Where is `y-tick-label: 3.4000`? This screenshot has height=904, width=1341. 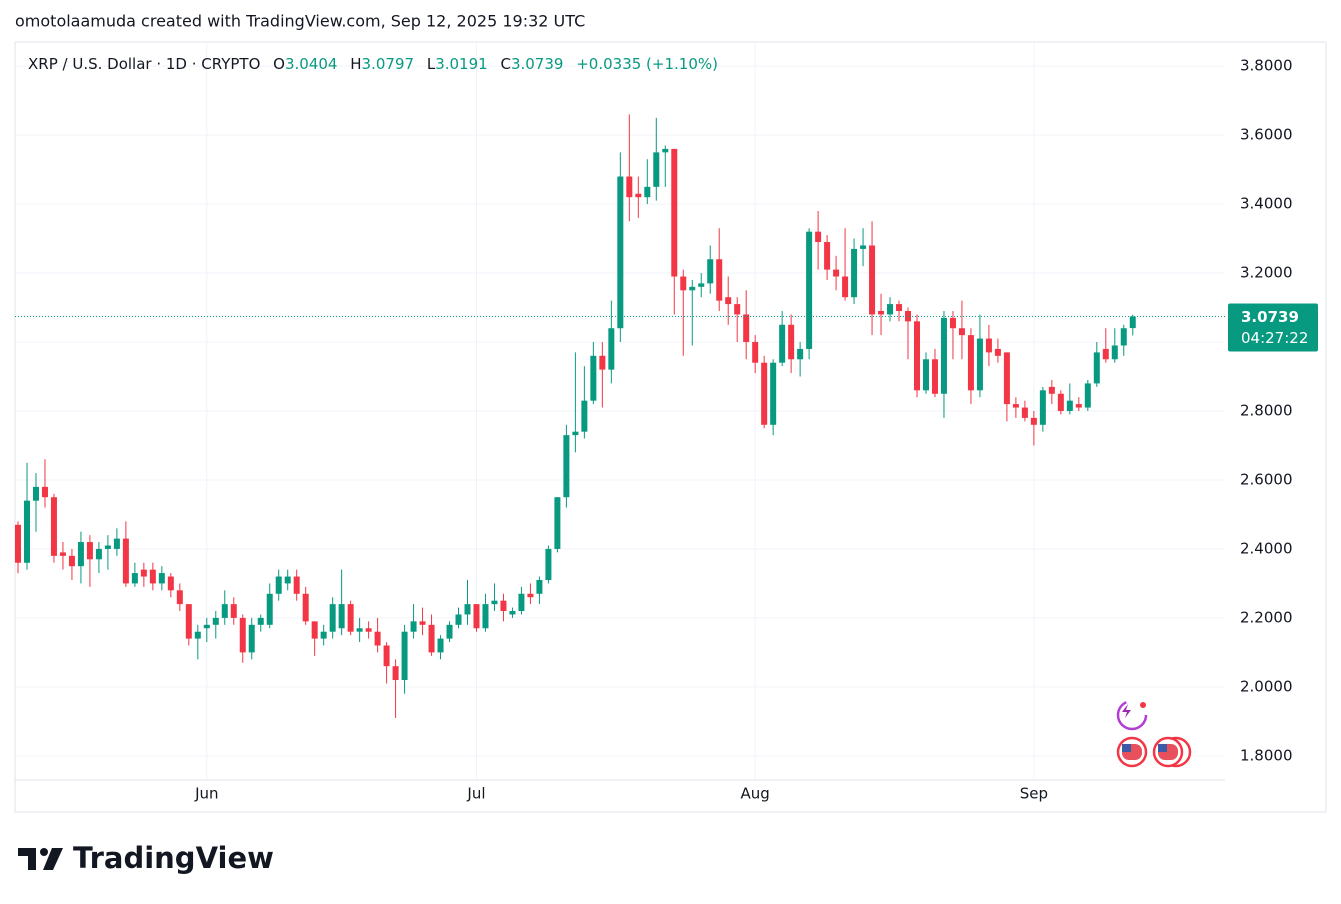 y-tick-label: 3.4000 is located at coordinates (1266, 204).